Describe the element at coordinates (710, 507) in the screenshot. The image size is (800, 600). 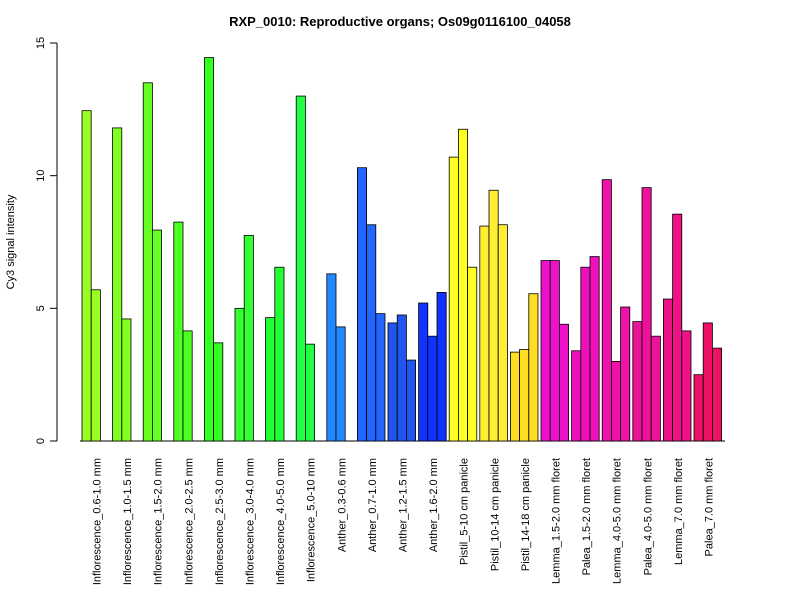
I see `x-tick-label: Palea_7.0 mm floret` at that location.